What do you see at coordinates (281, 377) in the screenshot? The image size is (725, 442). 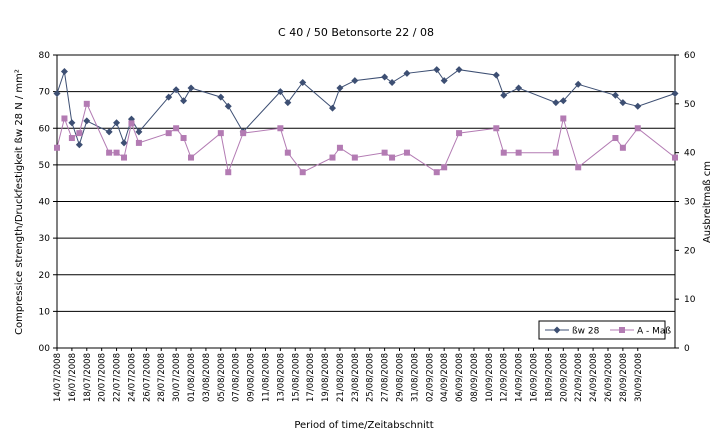 I see `x-tick-label: 13/08/2008` at bounding box center [281, 377].